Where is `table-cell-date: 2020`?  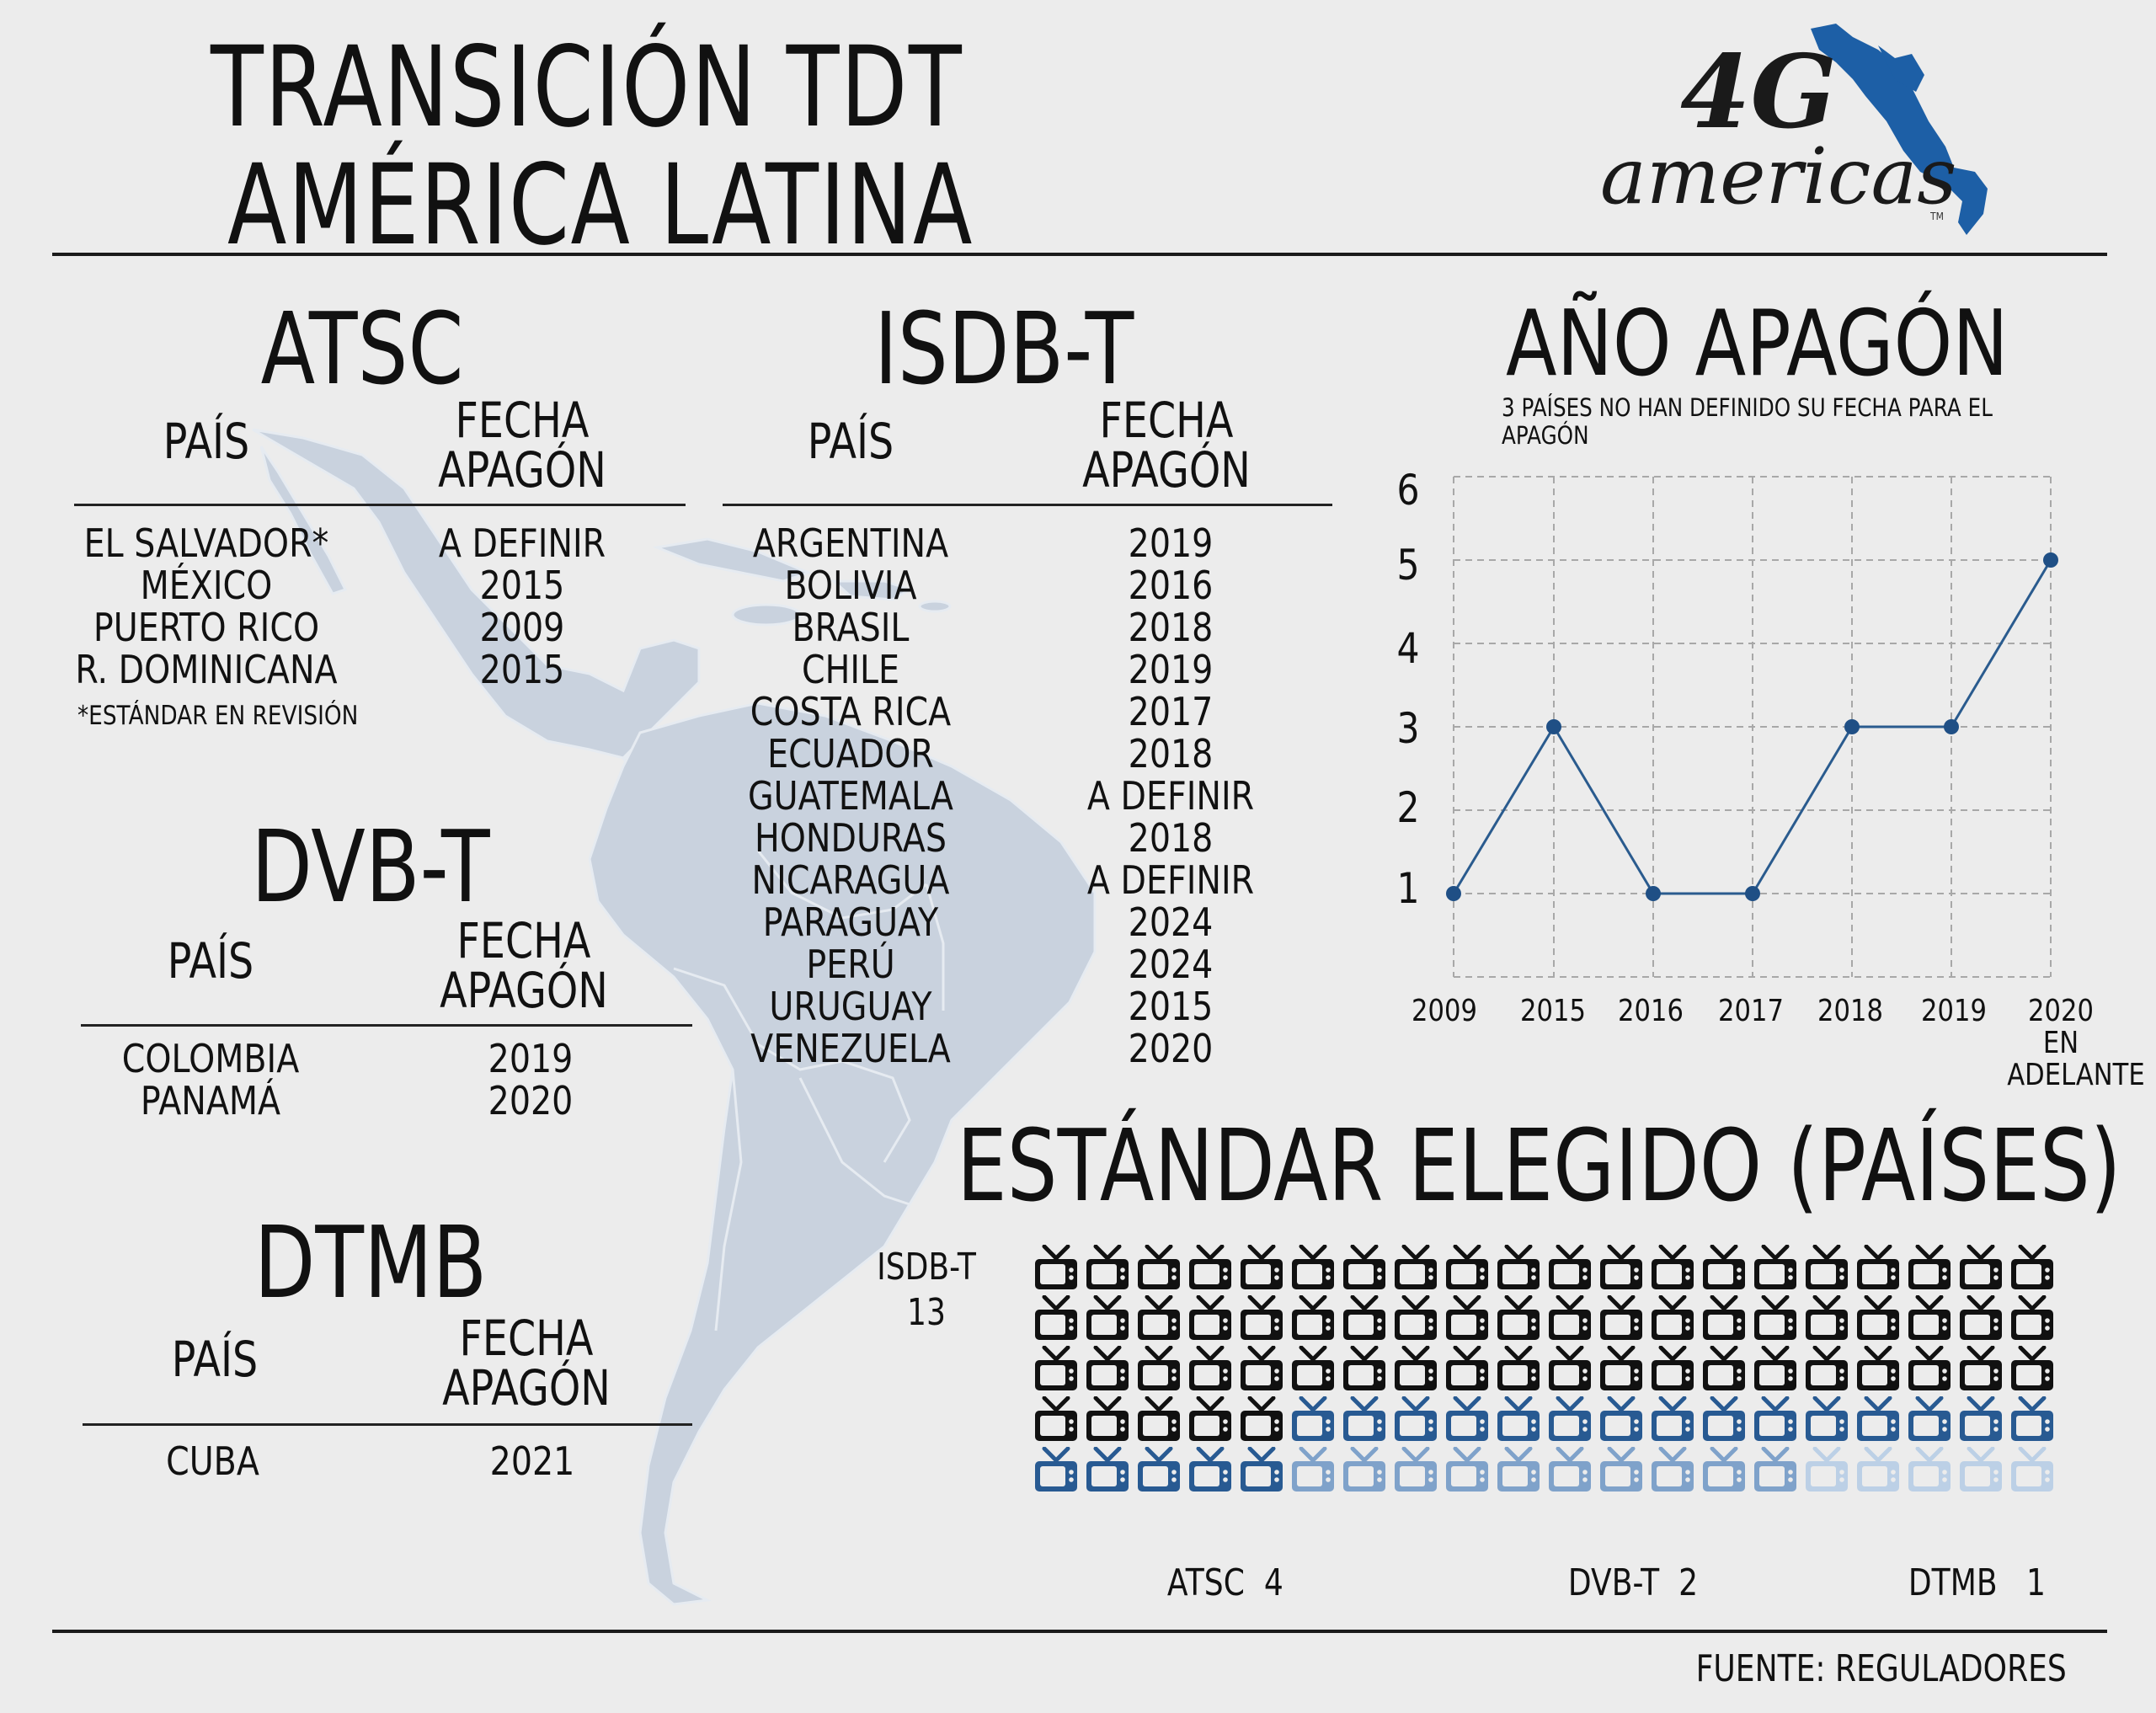
table-cell-date: 2020 is located at coordinates (531, 1101).